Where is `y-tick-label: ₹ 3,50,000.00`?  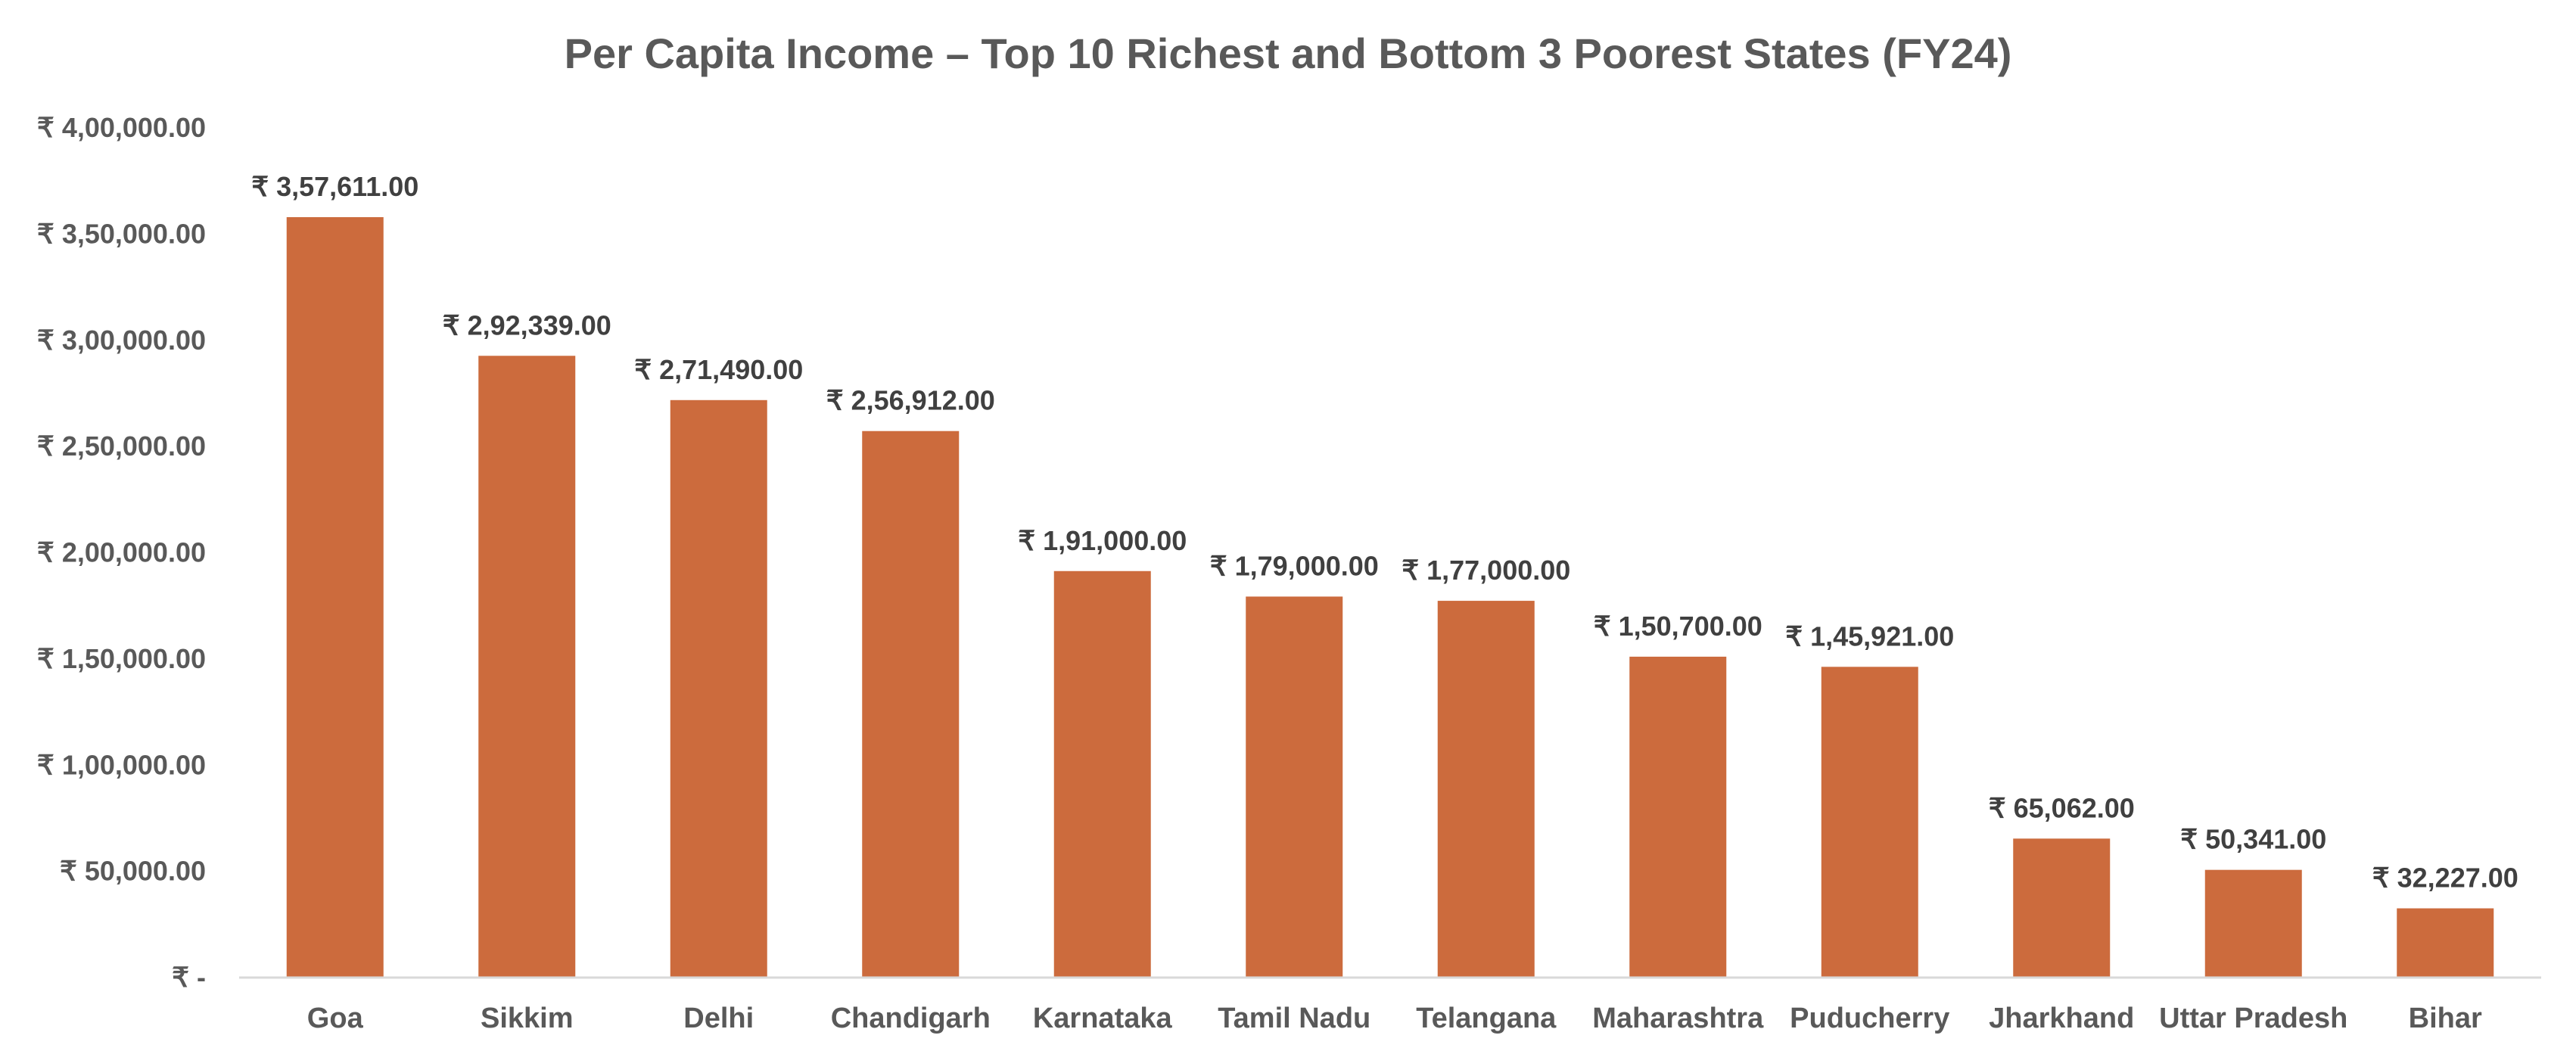
y-tick-label: ₹ 3,50,000.00 is located at coordinates (121, 233).